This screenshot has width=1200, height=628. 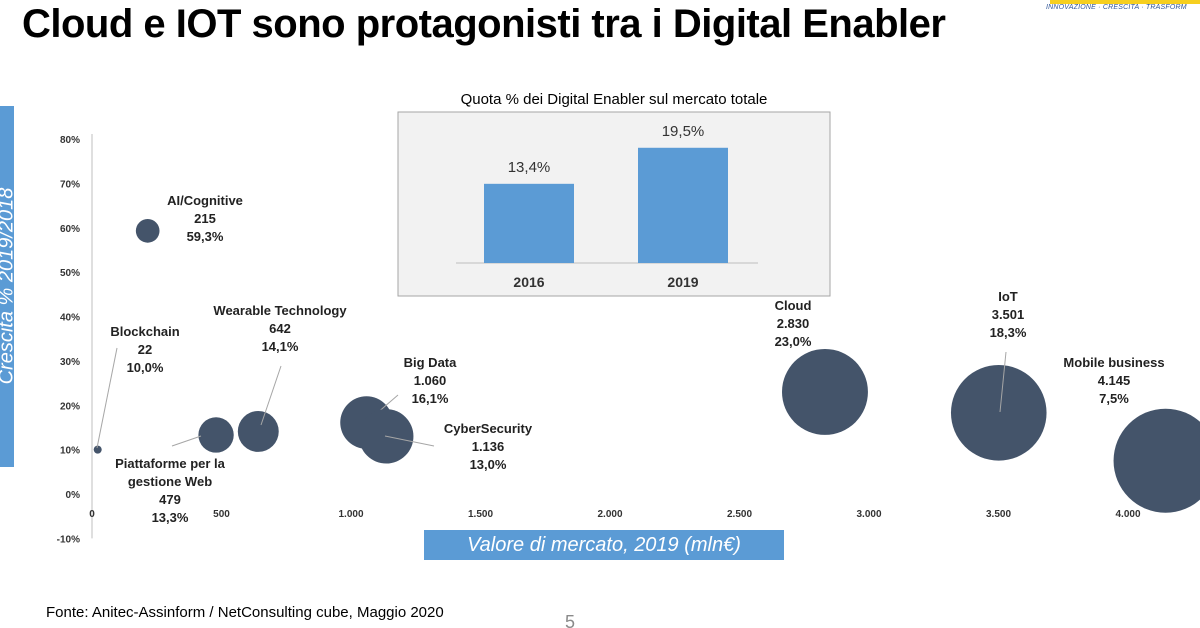 I want to click on bubble-growth-label: 16,1%, so click(x=430, y=398).